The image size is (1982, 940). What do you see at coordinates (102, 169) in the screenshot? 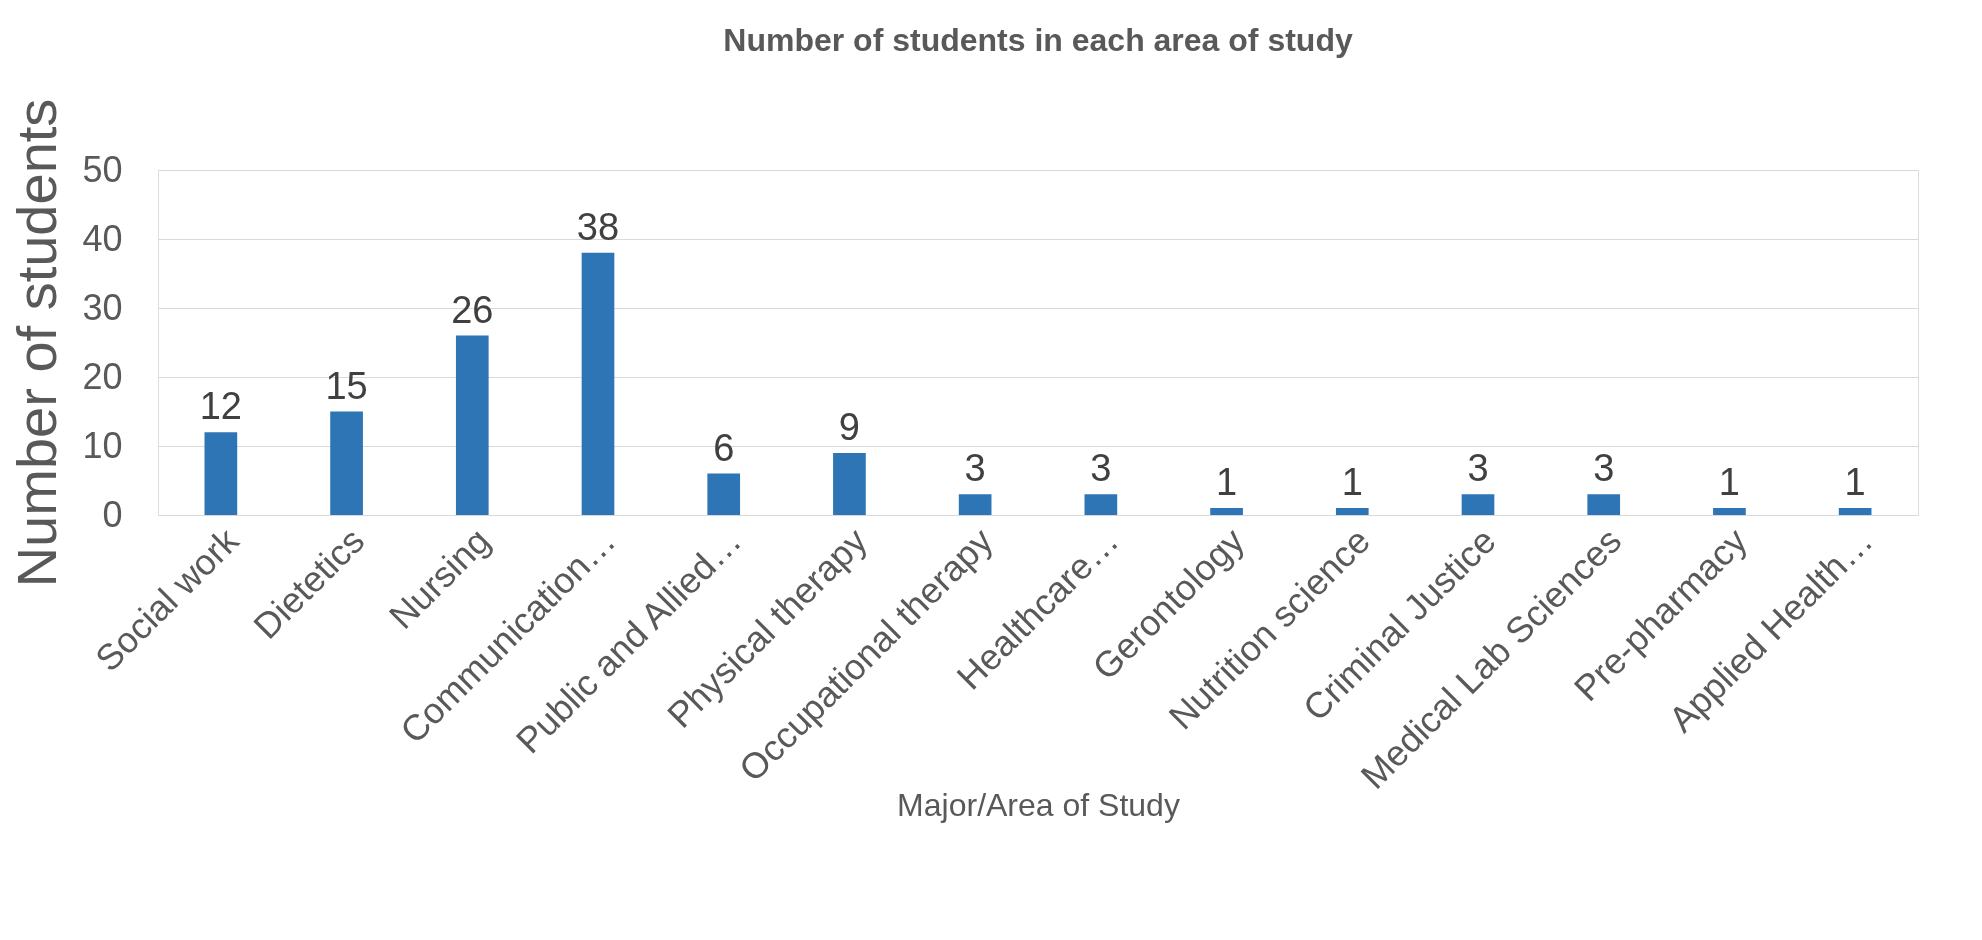
I see `y-tick-label: 50` at bounding box center [102, 169].